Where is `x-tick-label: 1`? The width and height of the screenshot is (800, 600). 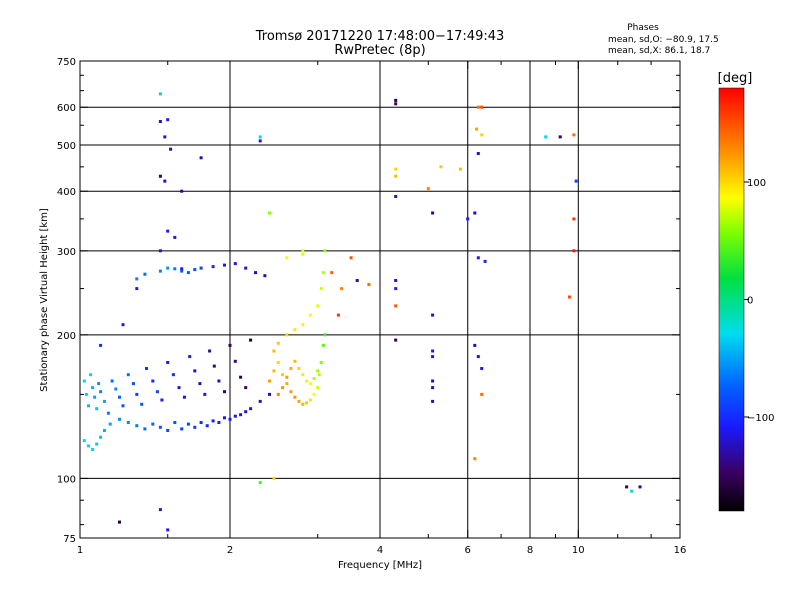 x-tick-label: 1 is located at coordinates (80, 550).